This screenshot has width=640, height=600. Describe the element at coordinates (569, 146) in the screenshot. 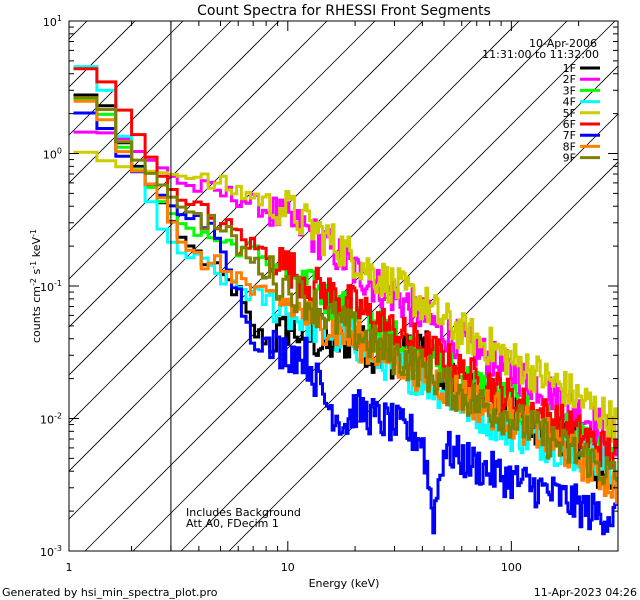

I see `legend-label-8F: 8F` at that location.